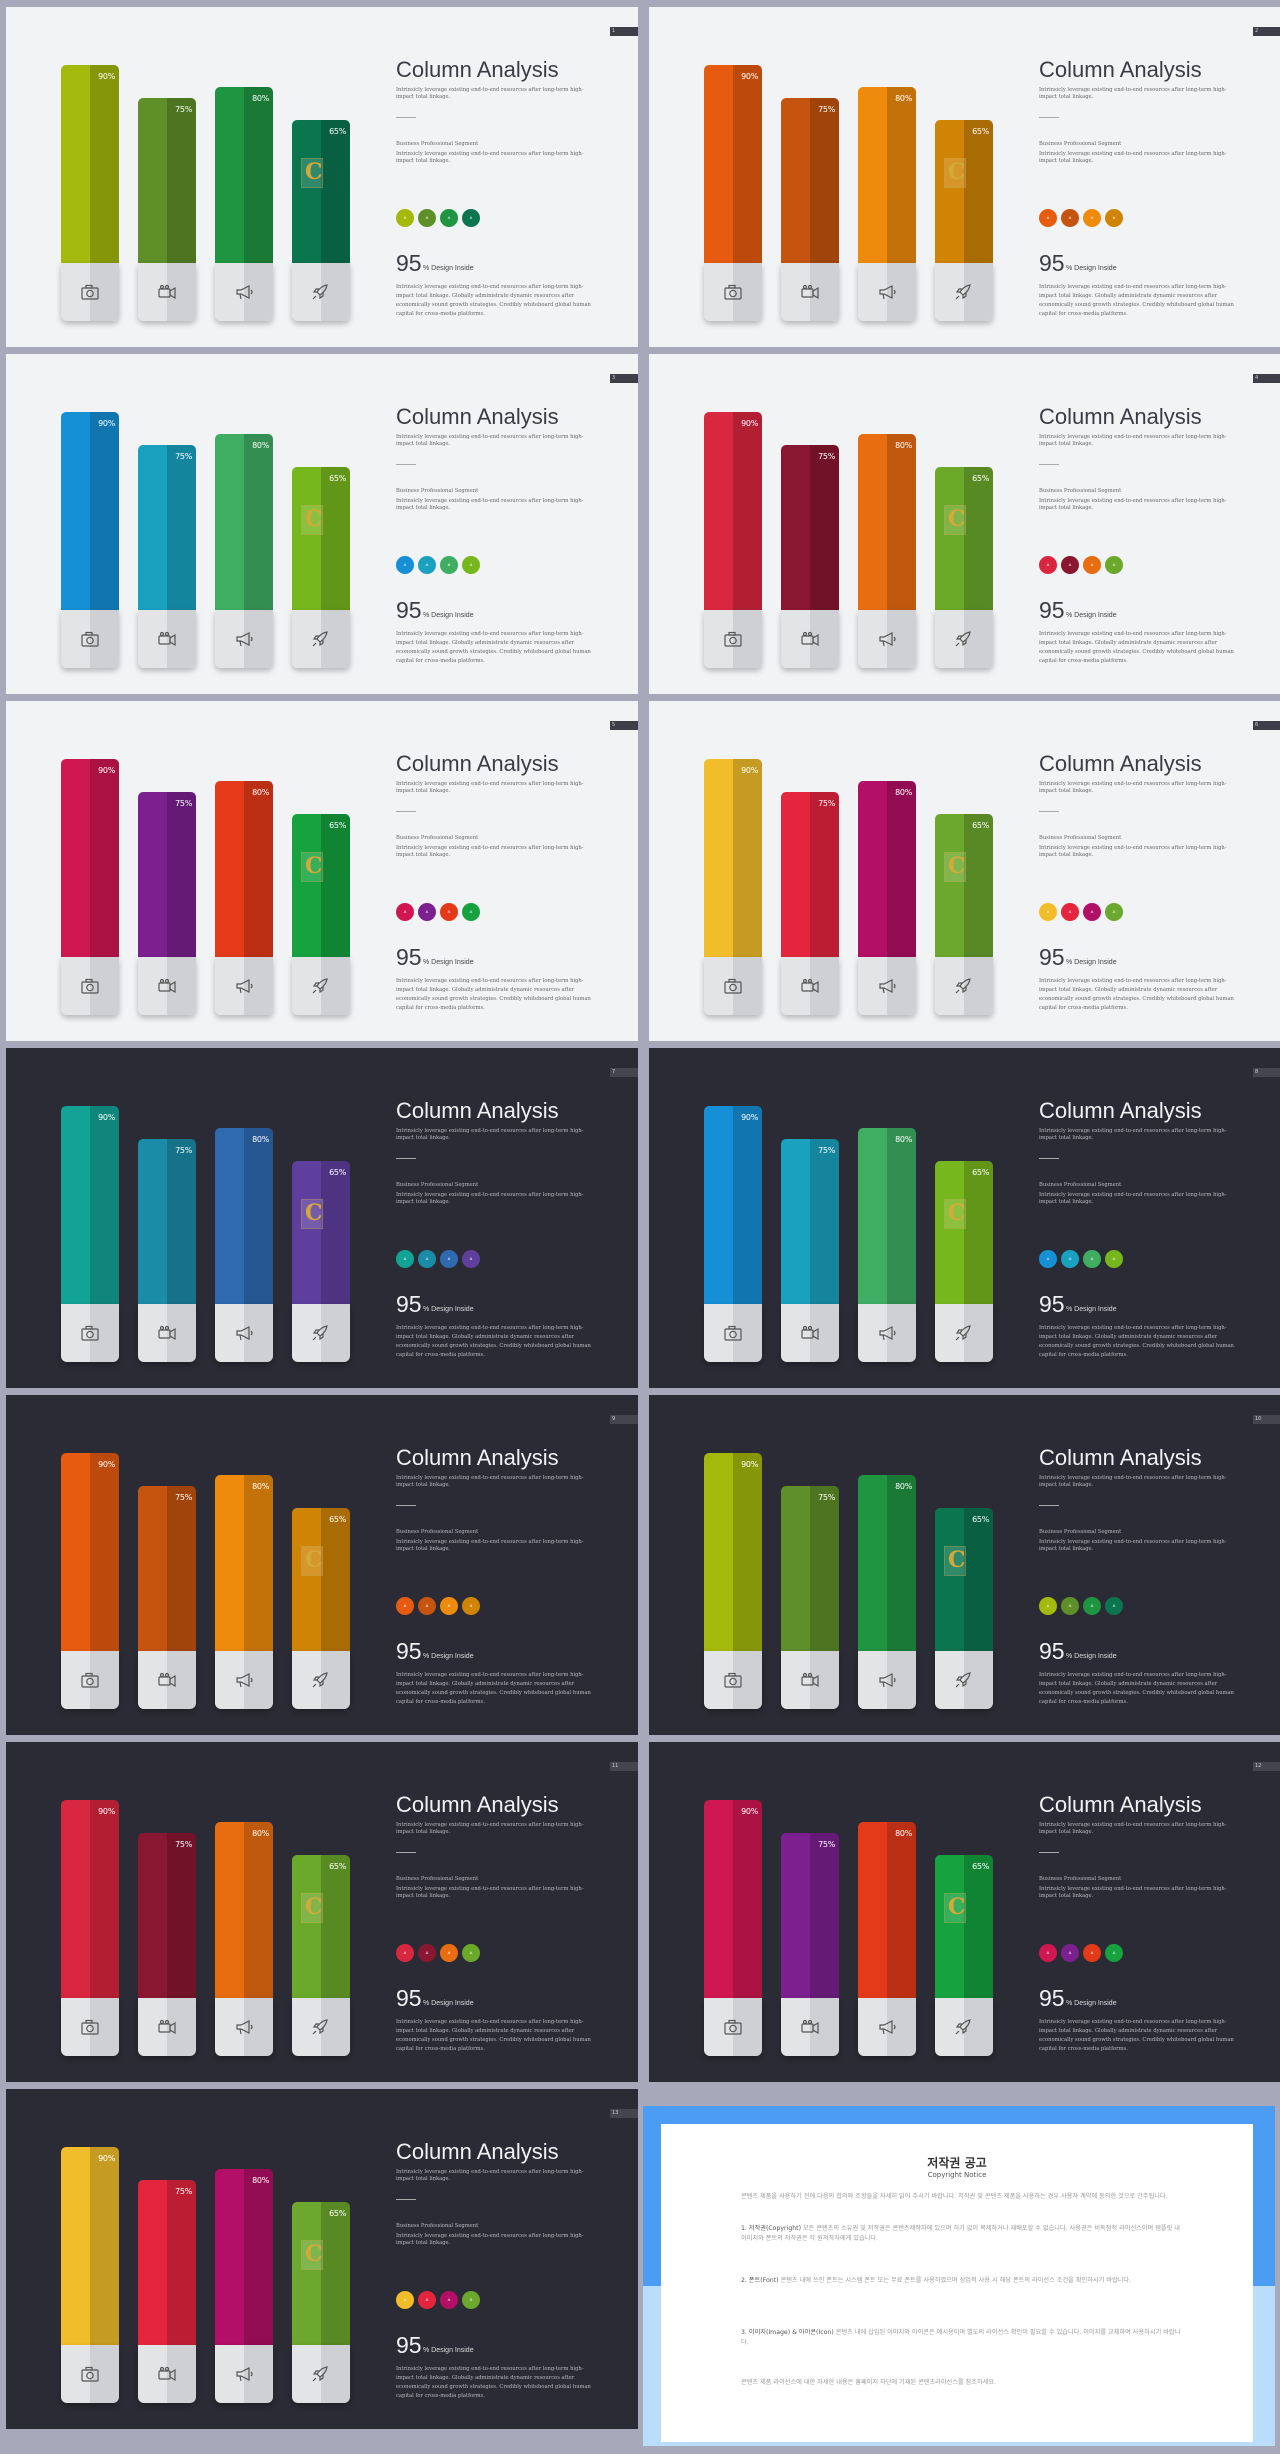 The image size is (1280, 2454). What do you see at coordinates (106, 2158) in the screenshot?
I see `bar-value-label: 90%` at bounding box center [106, 2158].